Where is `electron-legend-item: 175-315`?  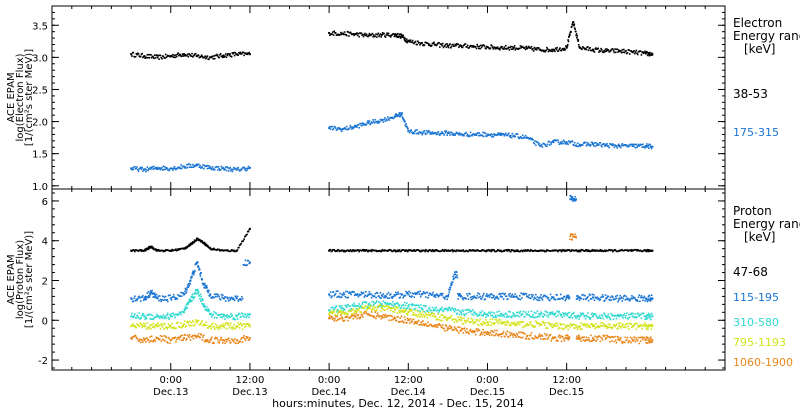
electron-legend-item: 175-315 is located at coordinates (756, 132).